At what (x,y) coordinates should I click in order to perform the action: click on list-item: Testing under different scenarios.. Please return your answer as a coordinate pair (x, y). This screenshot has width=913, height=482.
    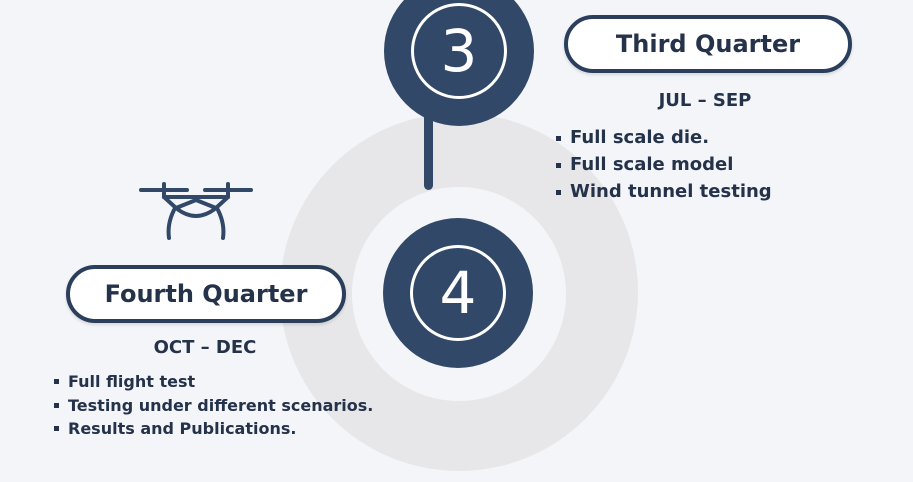
    Looking at the image, I should click on (213, 407).